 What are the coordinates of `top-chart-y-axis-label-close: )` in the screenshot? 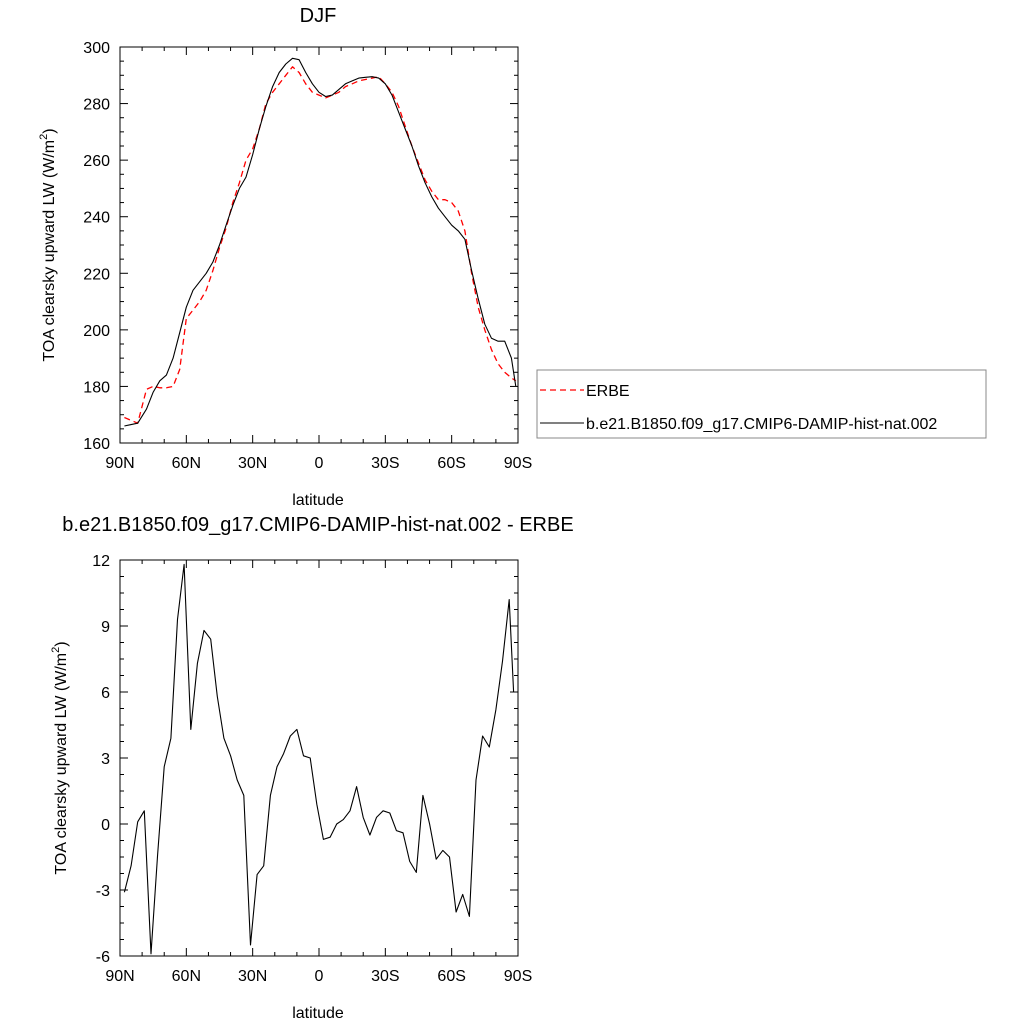 It's located at (49, 130).